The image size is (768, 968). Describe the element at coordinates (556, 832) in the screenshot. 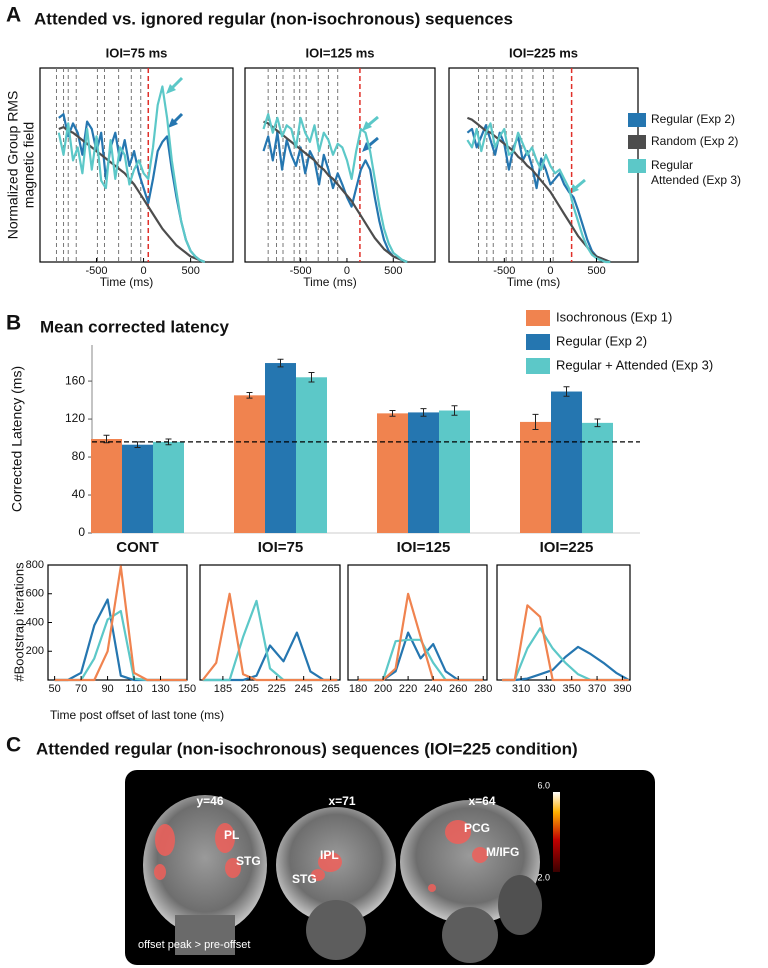

I see `colorbar` at that location.